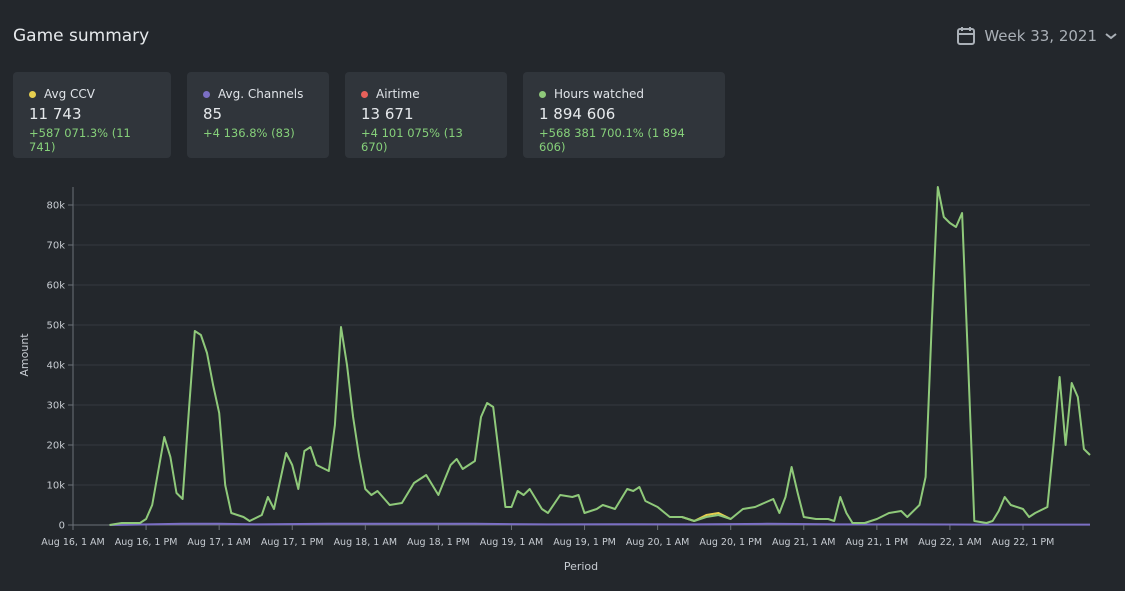  I want to click on y-tick-label: 60k, so click(55, 286).